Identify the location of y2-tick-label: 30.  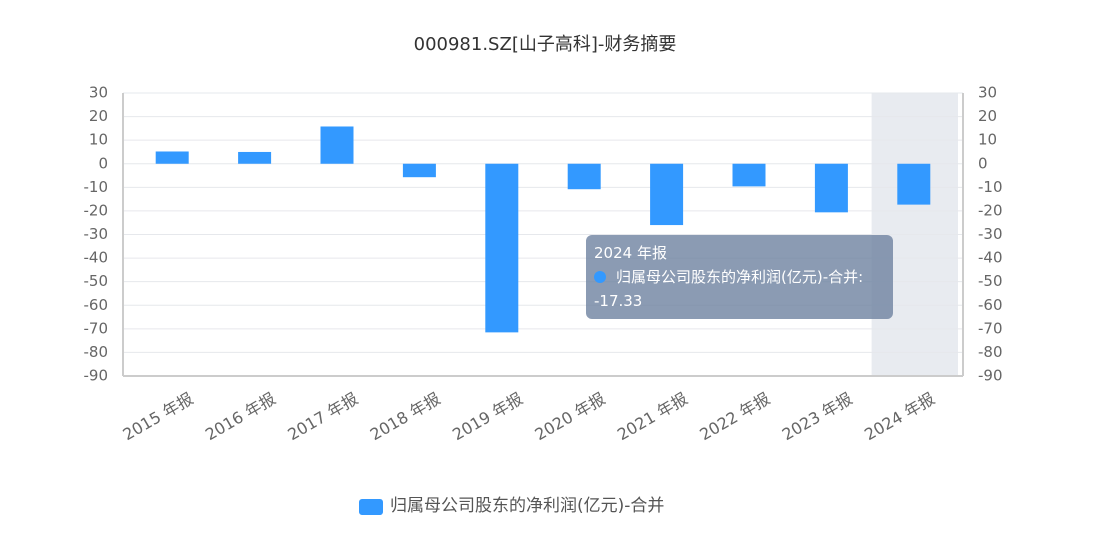
(987, 93).